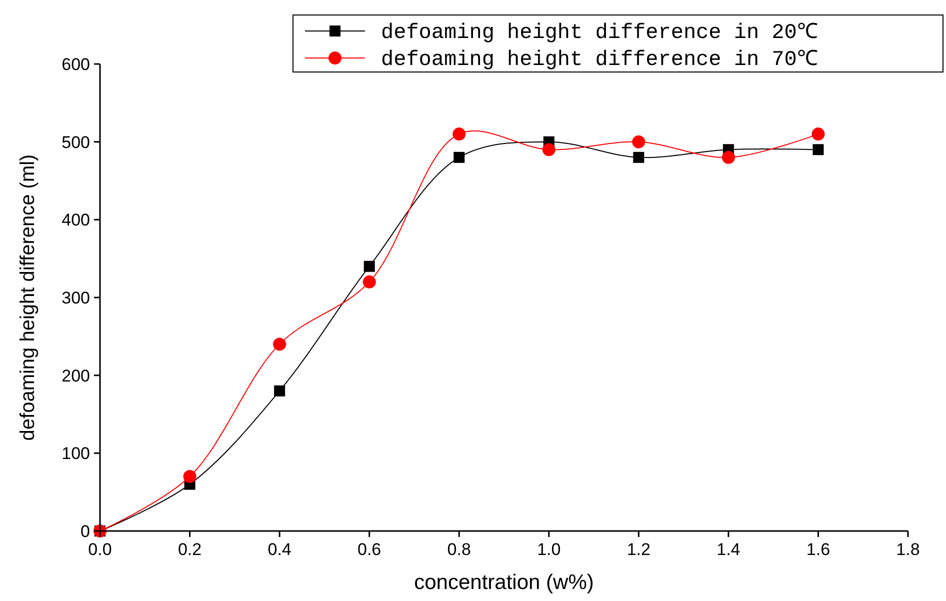 This screenshot has width=946, height=601. What do you see at coordinates (76, 142) in the screenshot?
I see `y-tick-label: 500` at bounding box center [76, 142].